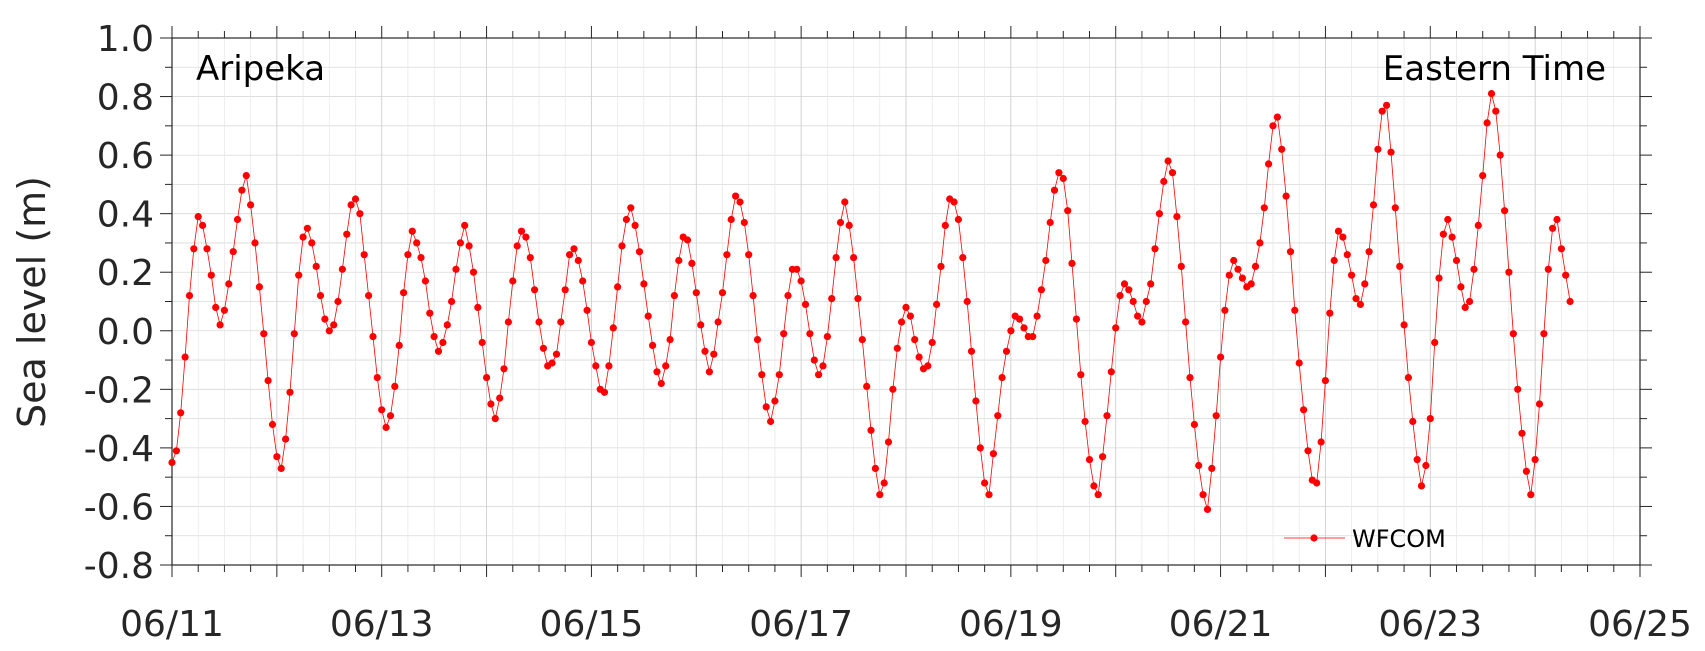  What do you see at coordinates (125, 156) in the screenshot?
I see `y-tick-label: 0.6` at bounding box center [125, 156].